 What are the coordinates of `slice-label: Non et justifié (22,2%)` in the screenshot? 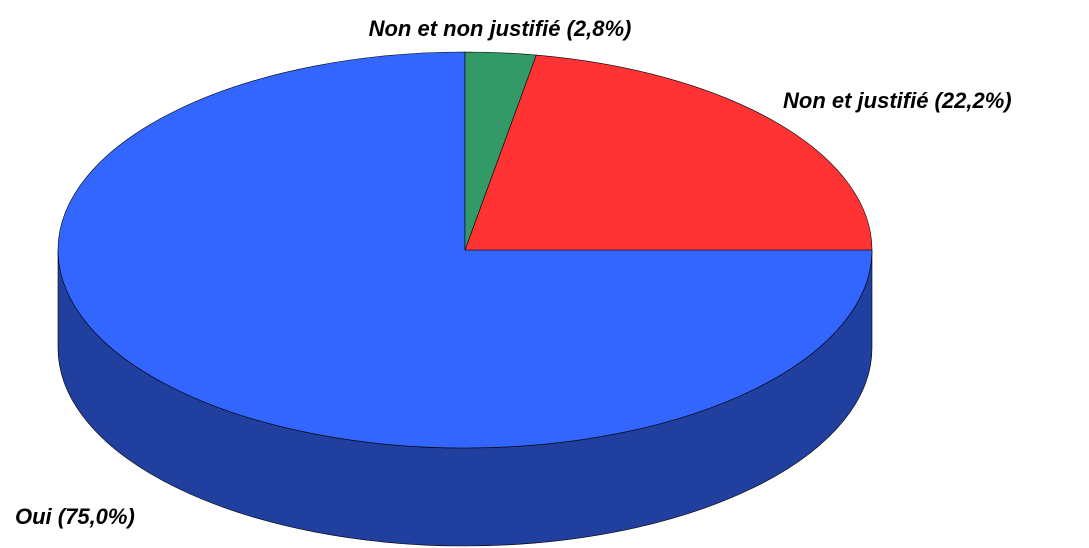 It's located at (897, 100).